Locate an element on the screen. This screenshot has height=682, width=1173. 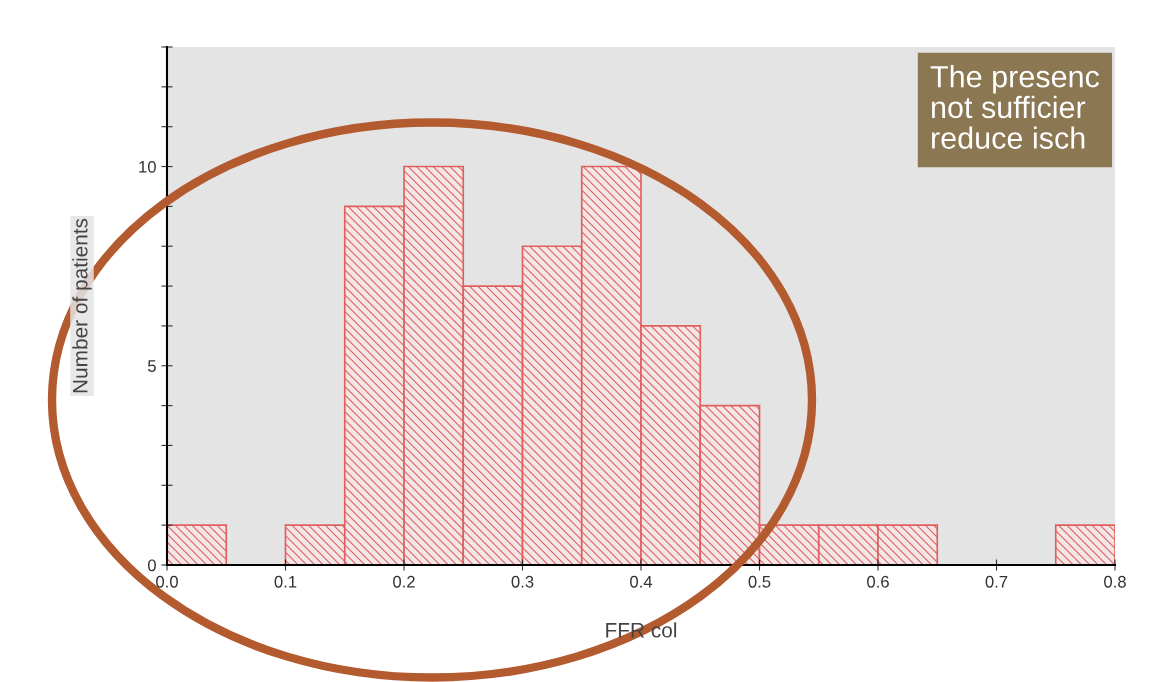
x-tick-label: 0.5 is located at coordinates (759, 581).